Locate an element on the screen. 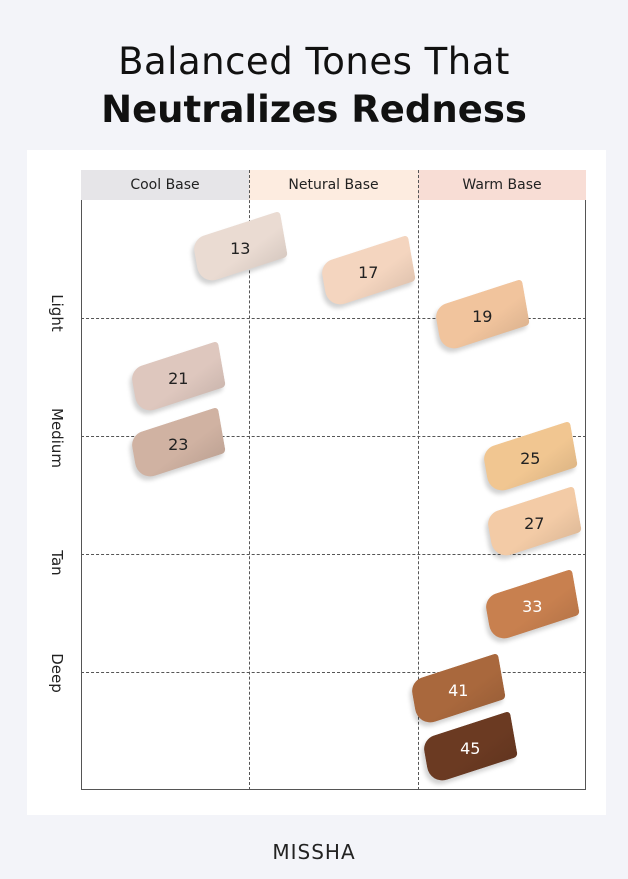  title-line-2: Neutralizes Redness is located at coordinates (314, 109).